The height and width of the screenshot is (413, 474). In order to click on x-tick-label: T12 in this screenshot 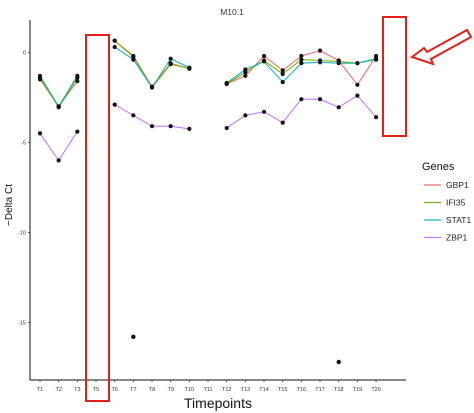, I will do `click(226, 390)`.